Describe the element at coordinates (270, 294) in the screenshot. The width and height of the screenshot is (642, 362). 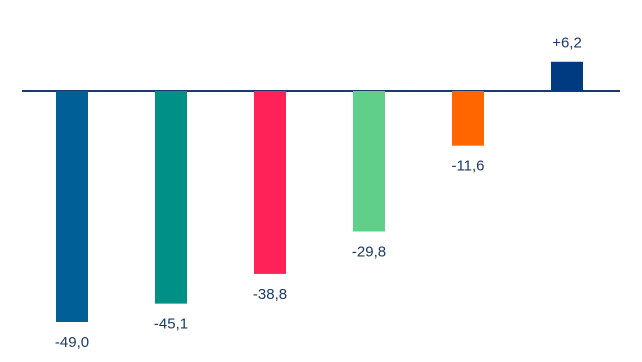
I see `value-label: -38,8` at that location.